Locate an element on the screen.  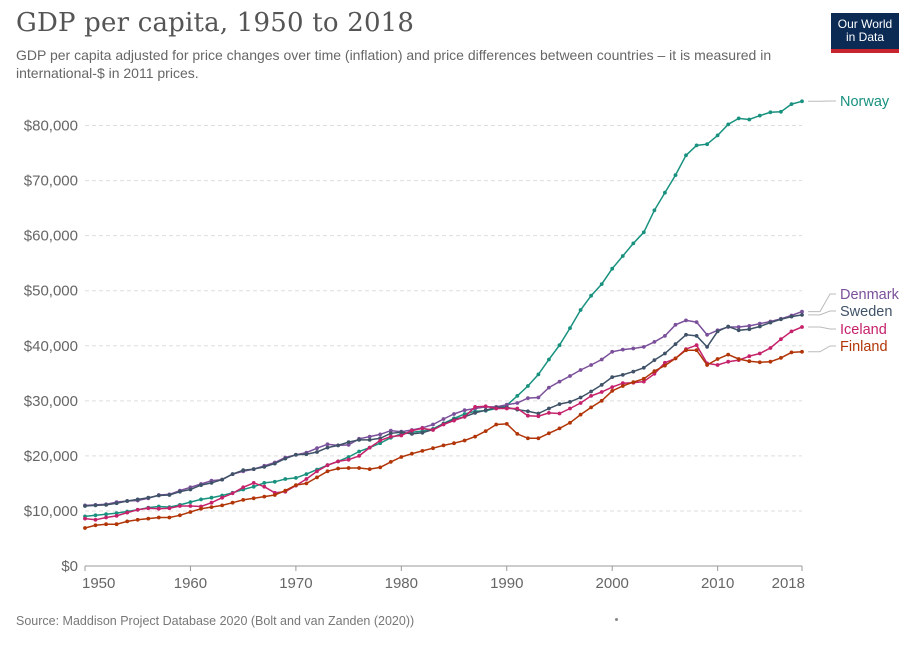
label-leader-line is located at coordinates (822, 328).